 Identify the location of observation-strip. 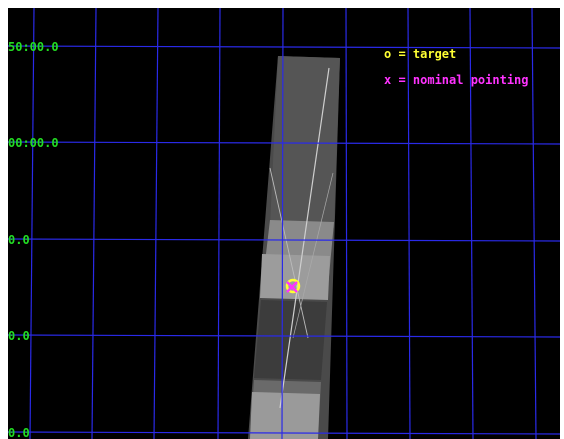
(294, 247).